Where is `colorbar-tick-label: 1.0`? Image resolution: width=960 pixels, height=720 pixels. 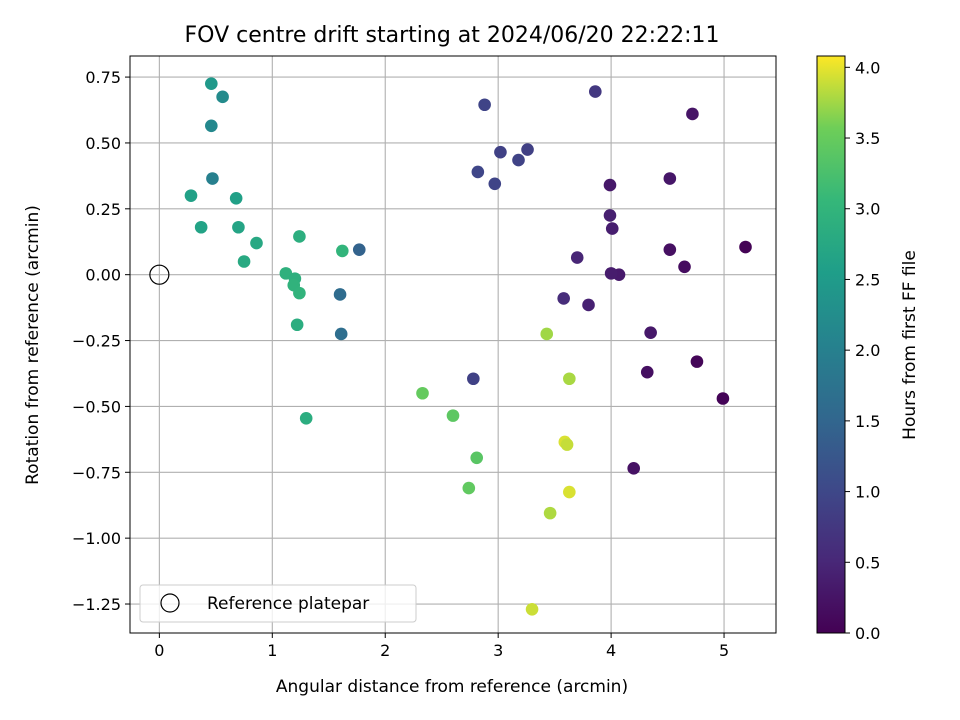 colorbar-tick-label: 1.0 is located at coordinates (867, 492).